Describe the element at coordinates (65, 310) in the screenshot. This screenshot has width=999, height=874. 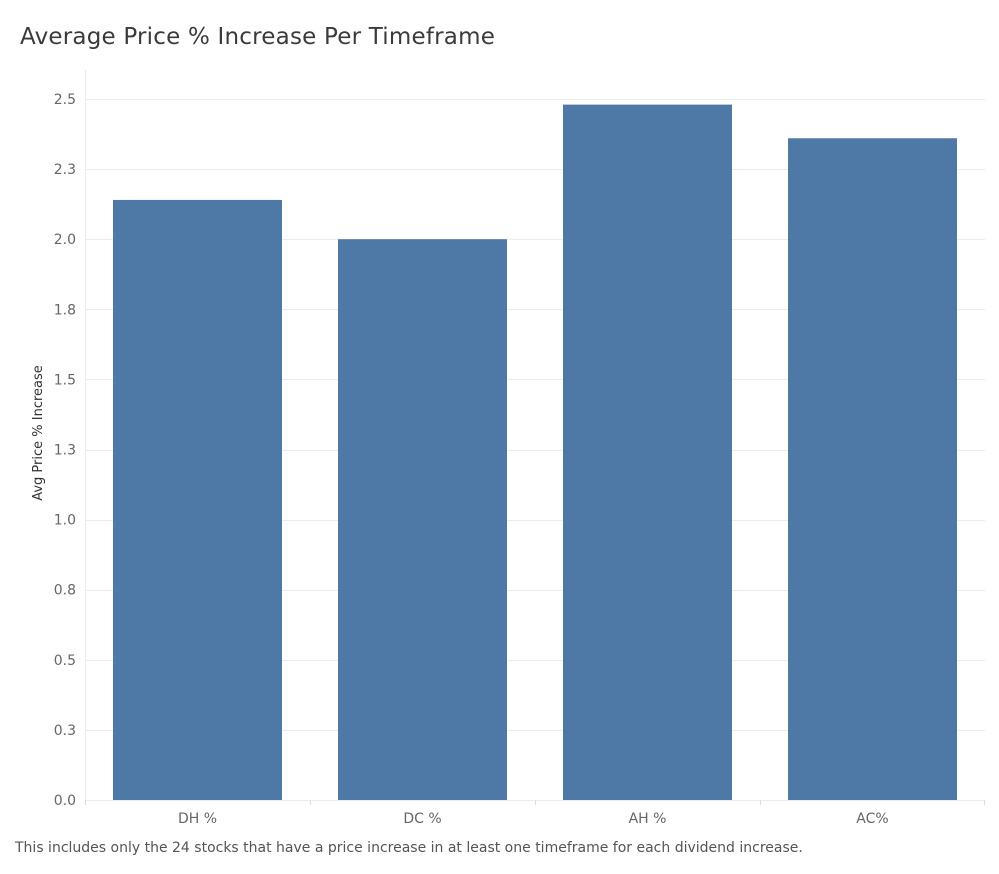
I see `y-tick-label: 1.8` at that location.